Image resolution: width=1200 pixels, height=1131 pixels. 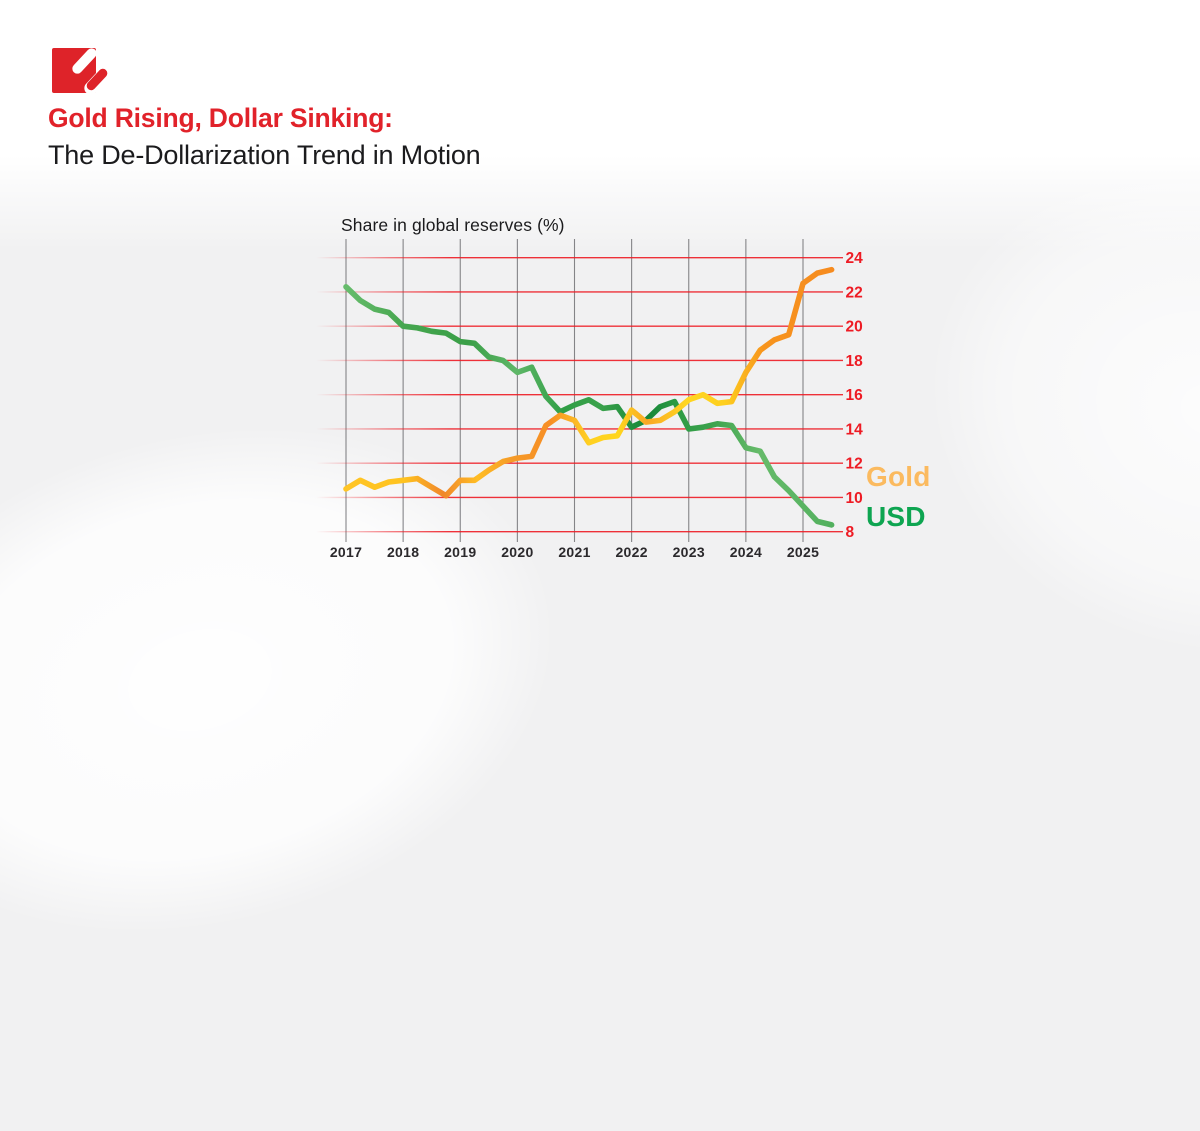 What do you see at coordinates (854, 292) in the screenshot?
I see `y-tick-label: 22` at bounding box center [854, 292].